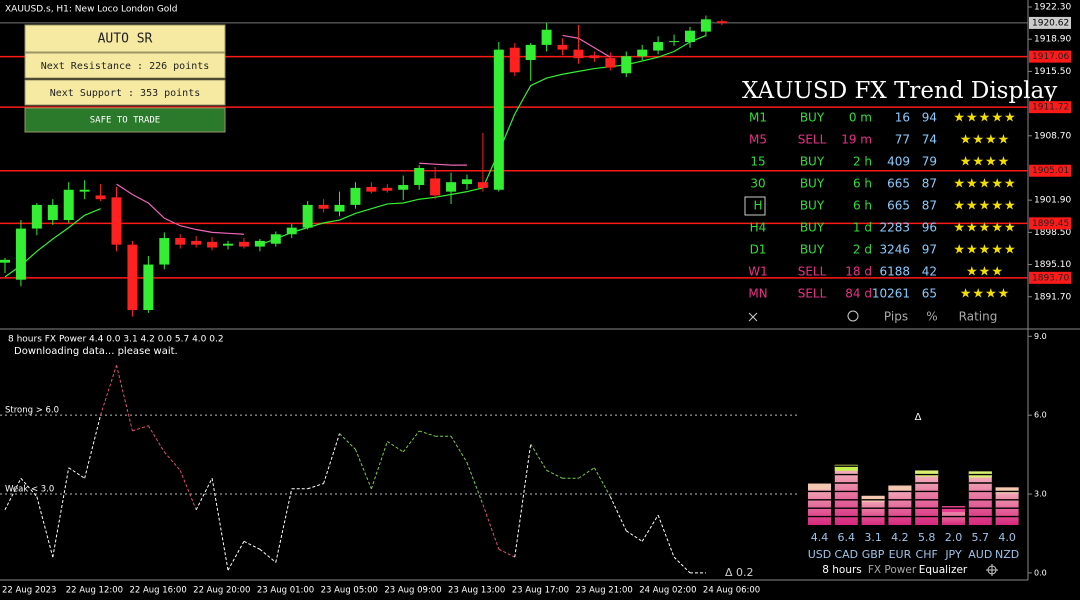 The width and height of the screenshot is (1080, 600). Describe the element at coordinates (812, 294) in the screenshot. I see `signal: SELL` at that location.